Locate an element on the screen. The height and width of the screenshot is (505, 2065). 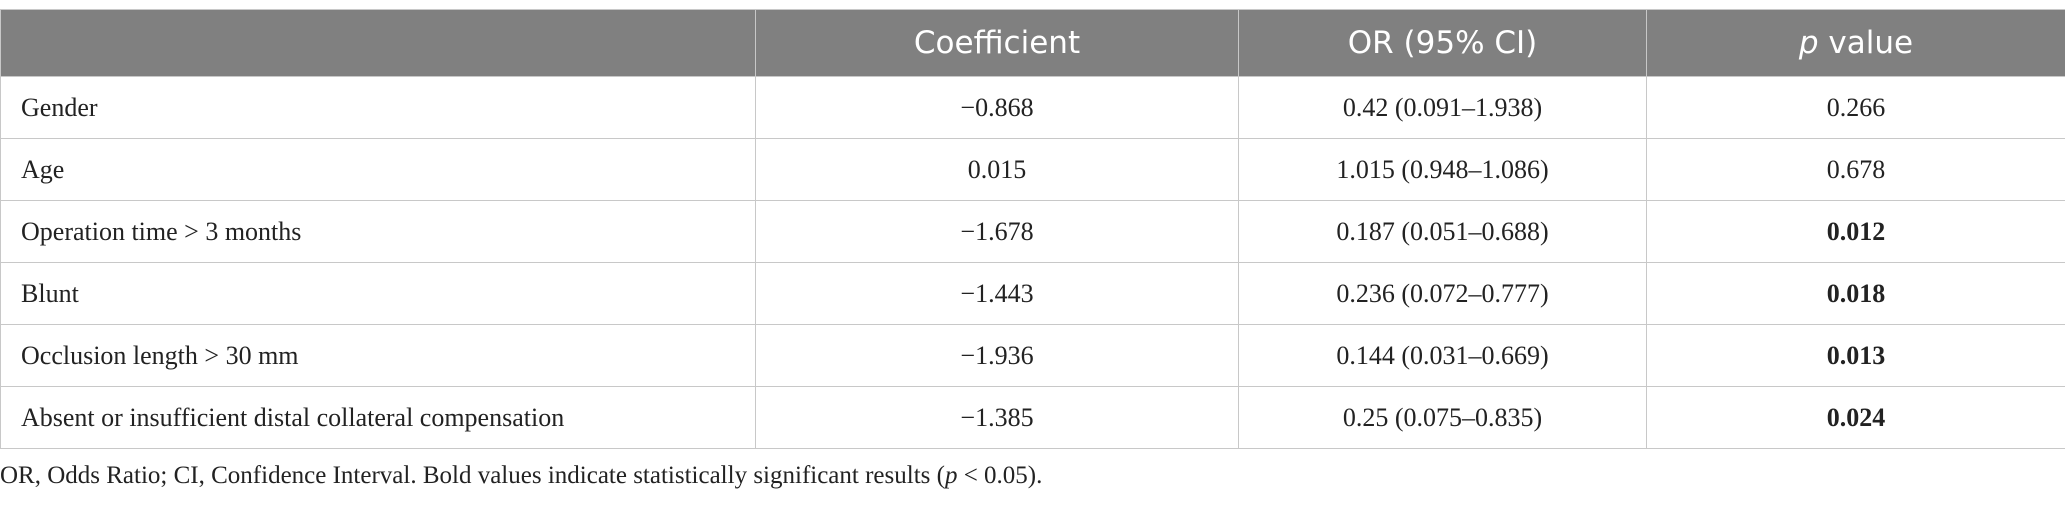
table-cell: −0.868 is located at coordinates (997, 107).